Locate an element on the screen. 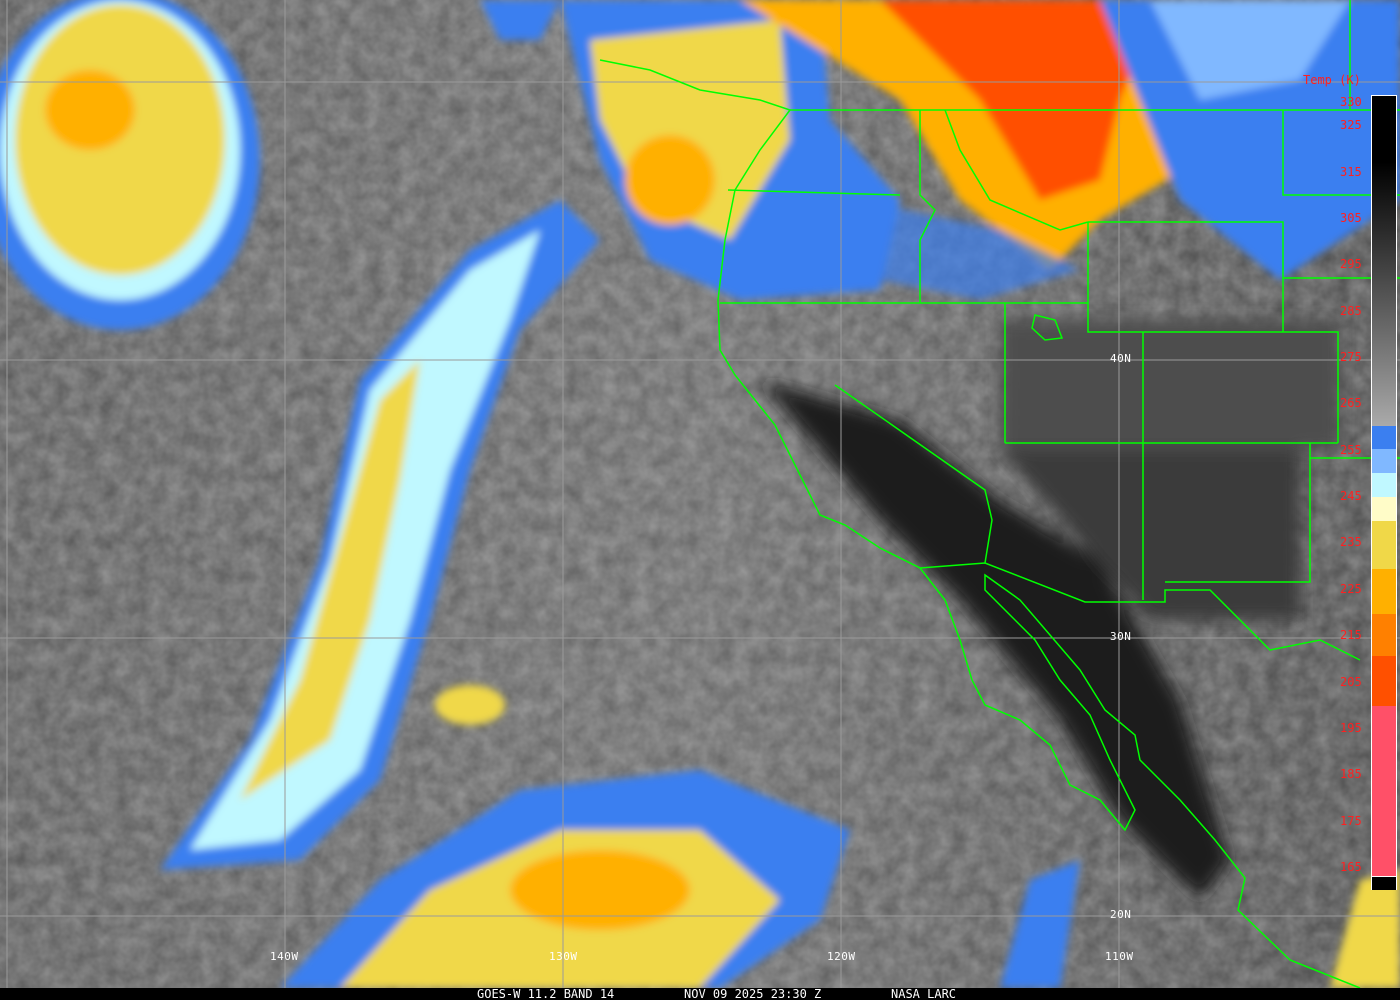 This screenshot has width=1400, height=1000. colorbar-tick-label: 275 is located at coordinates (1351, 357).